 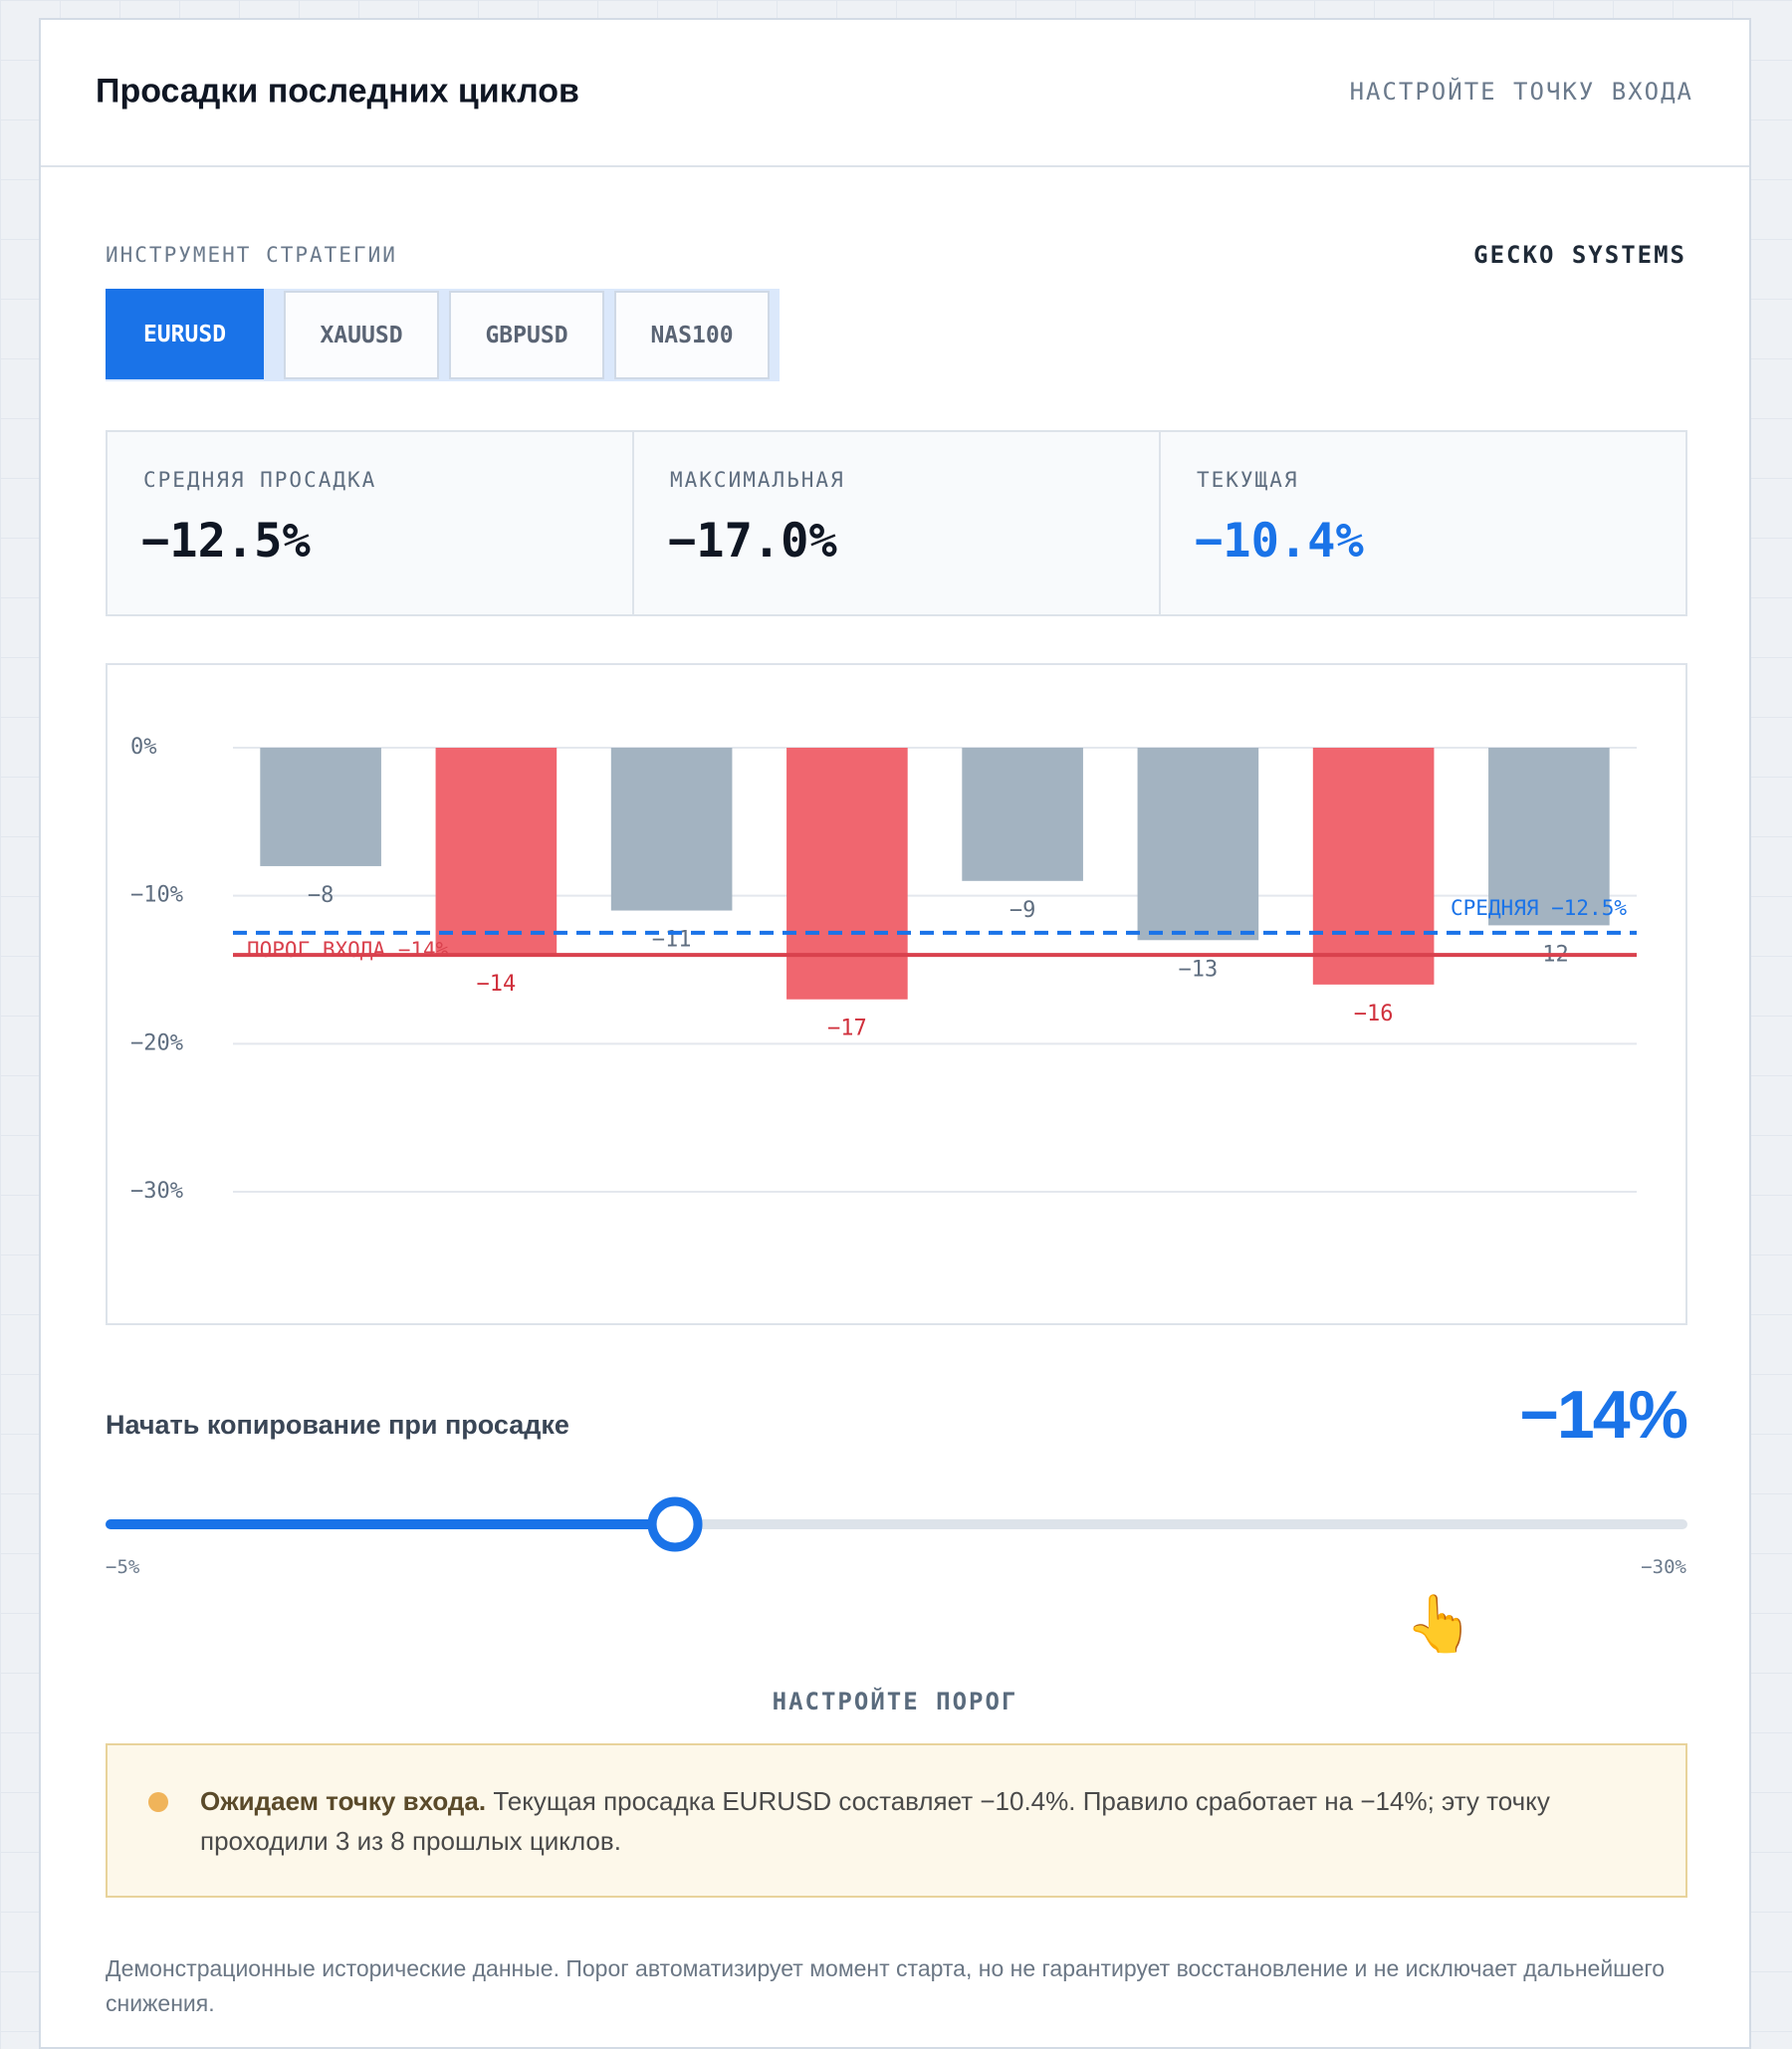 I want to click on slider-label: Начать копирование при просадке, so click(x=337, y=1425).